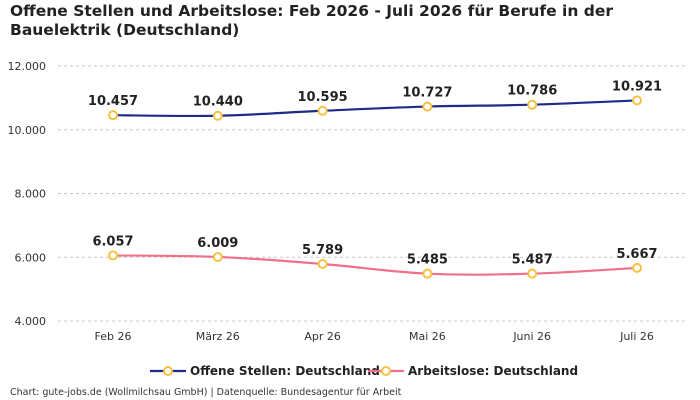 This screenshot has width=700, height=400. Describe the element at coordinates (493, 371) in the screenshot. I see `legend-label: Arbeitslose: Deutschland` at that location.